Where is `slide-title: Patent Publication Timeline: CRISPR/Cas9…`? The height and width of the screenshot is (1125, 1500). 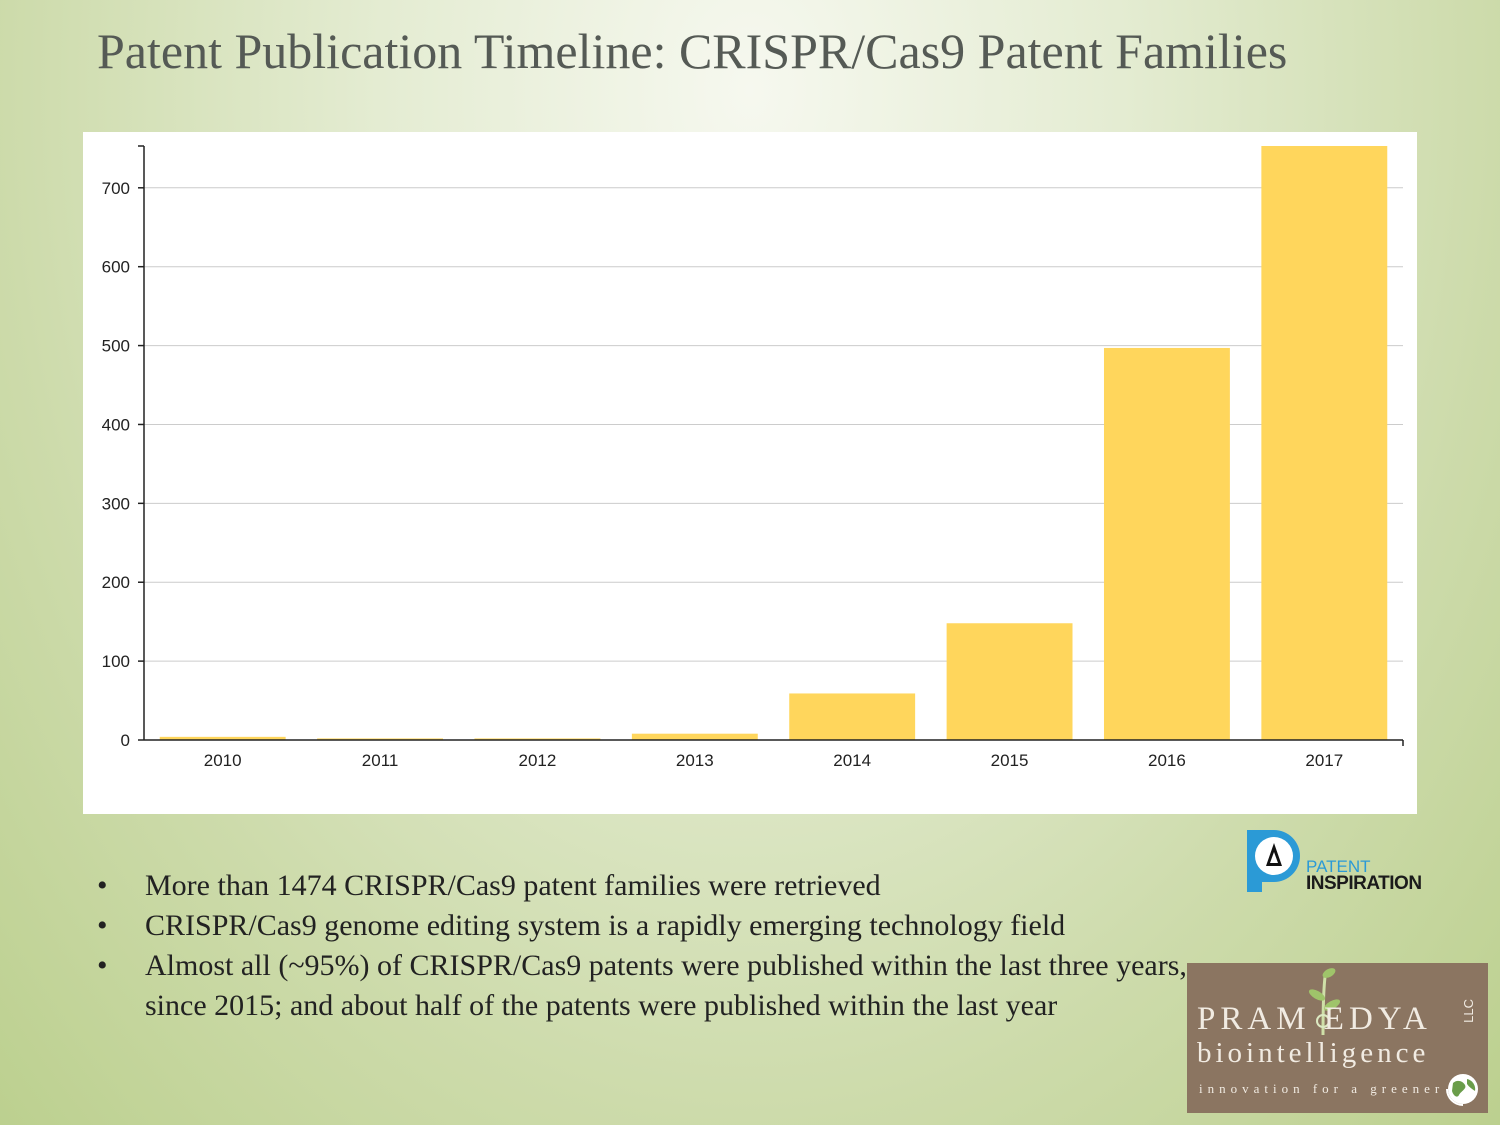 slide-title: Patent Publication Timeline: CRISPR/Cas9… is located at coordinates (692, 51).